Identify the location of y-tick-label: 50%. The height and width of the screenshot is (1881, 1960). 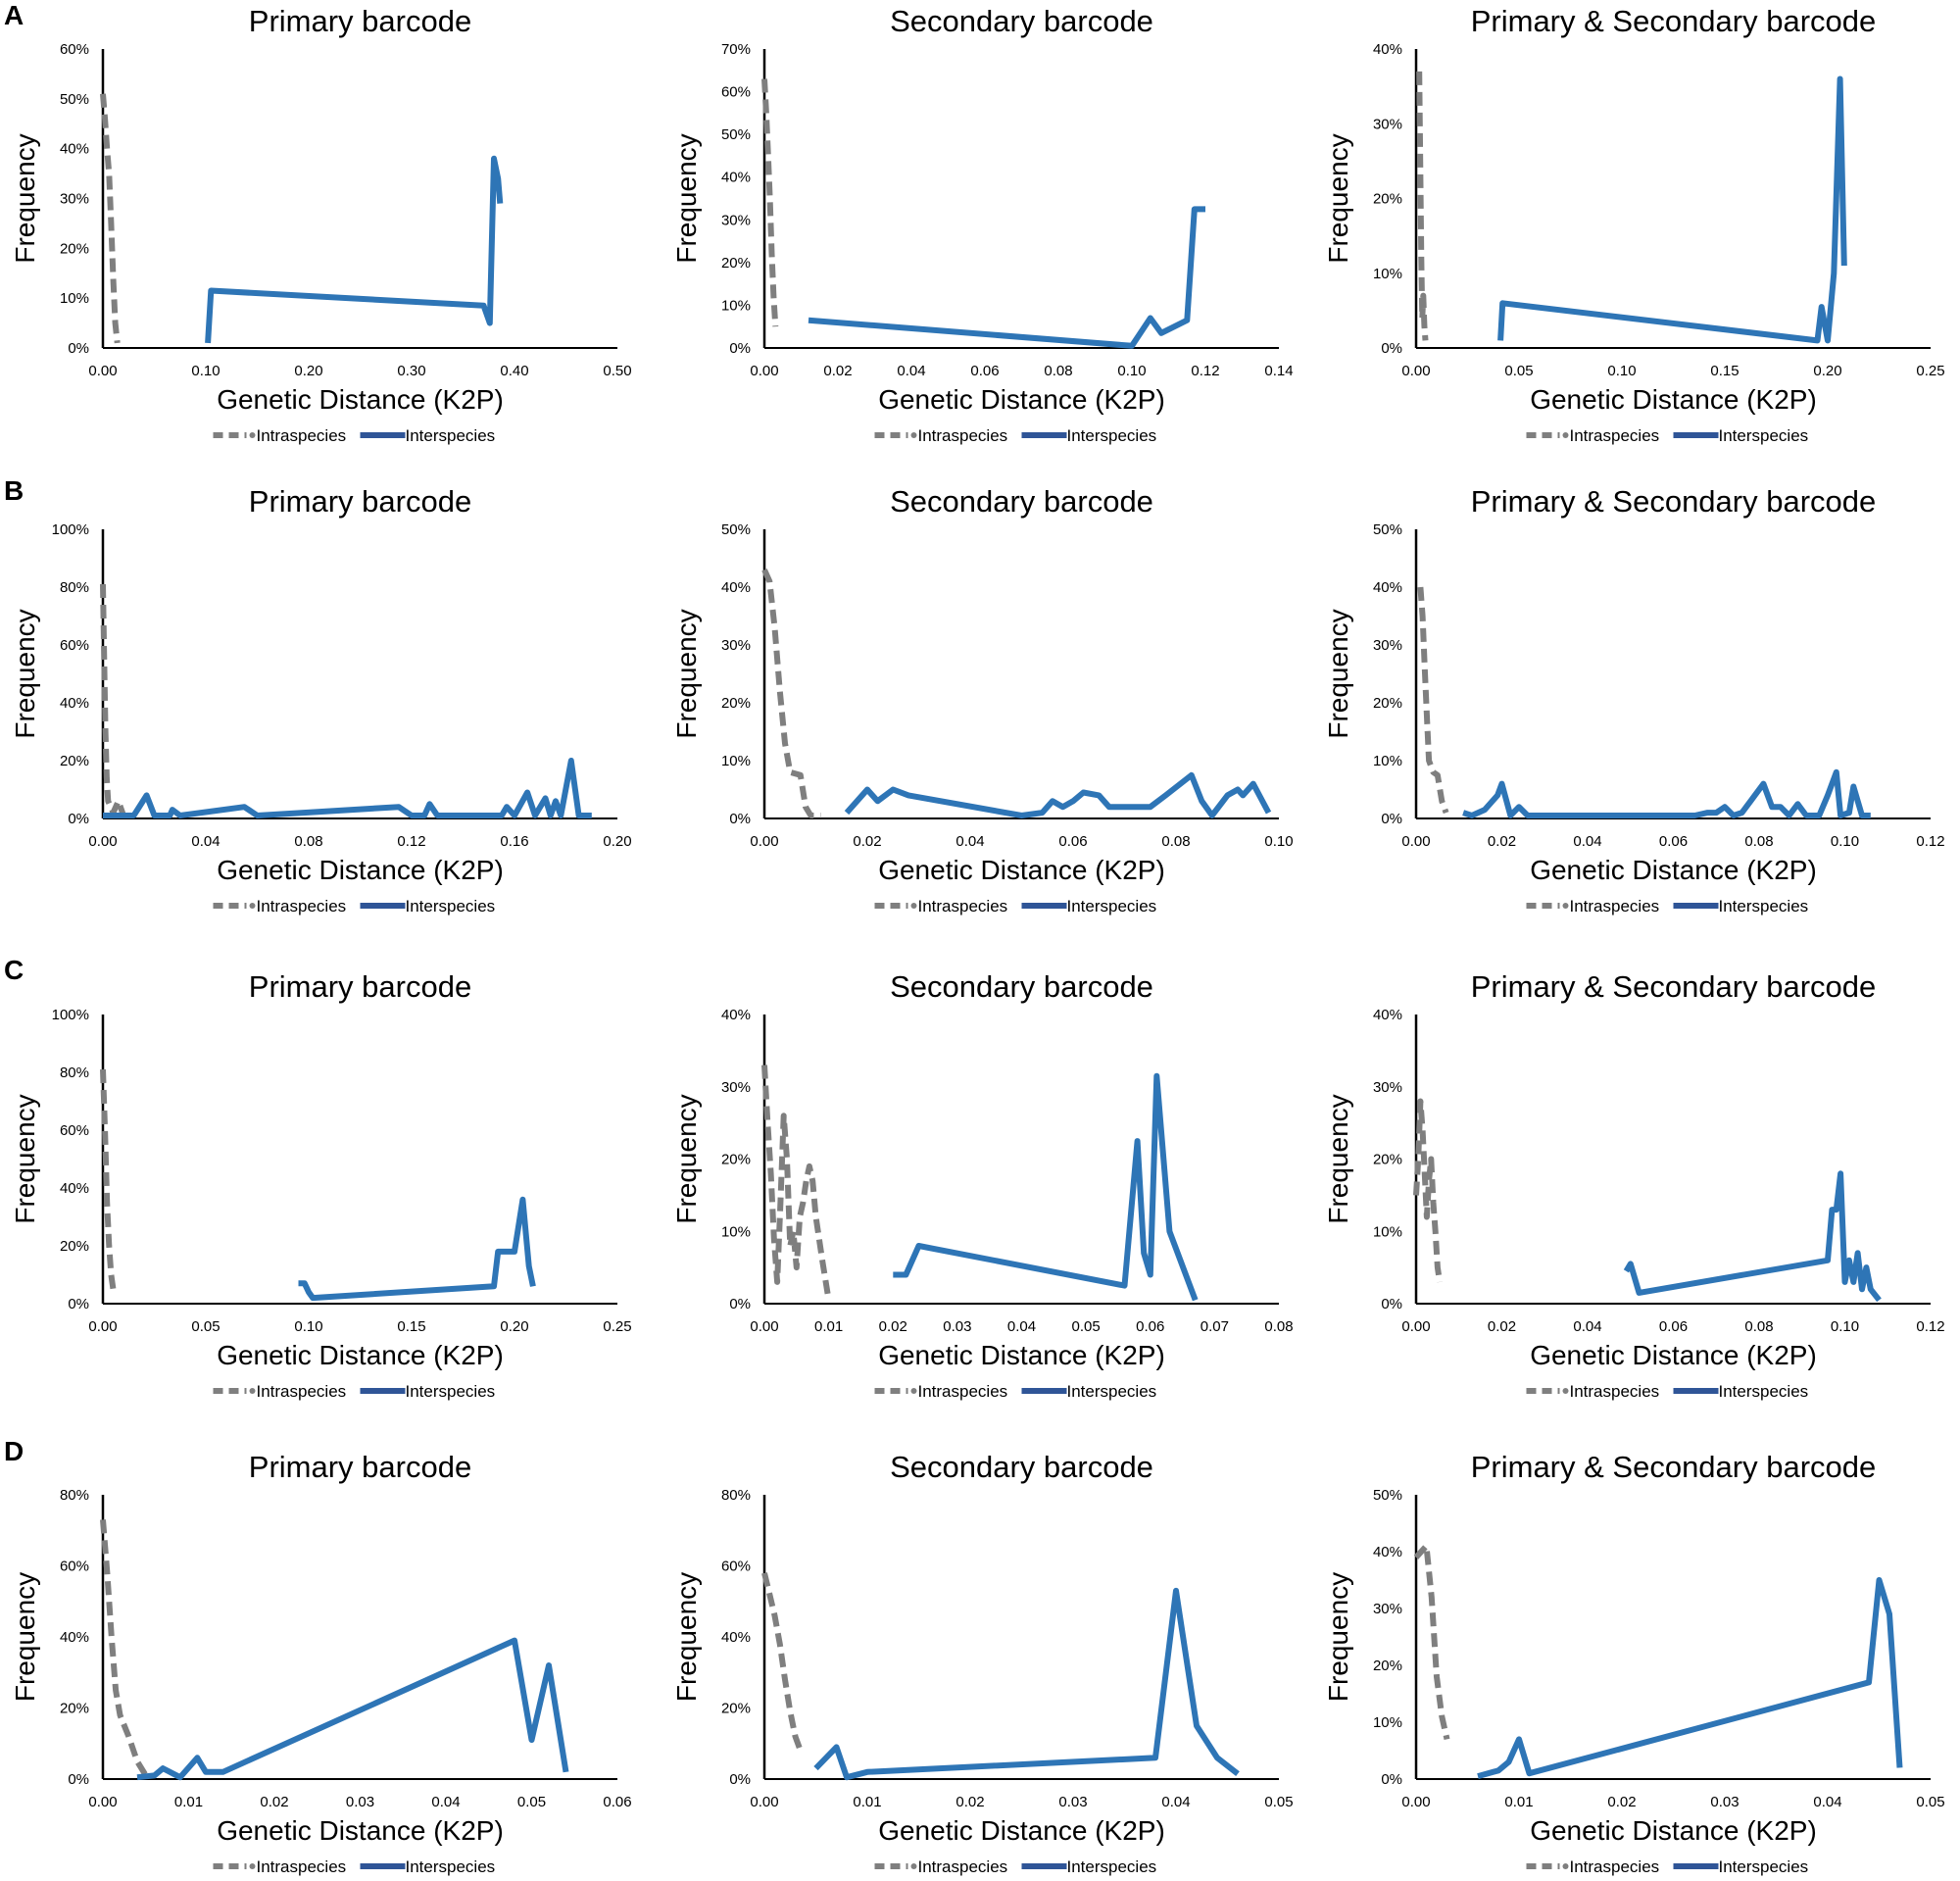
(74, 99).